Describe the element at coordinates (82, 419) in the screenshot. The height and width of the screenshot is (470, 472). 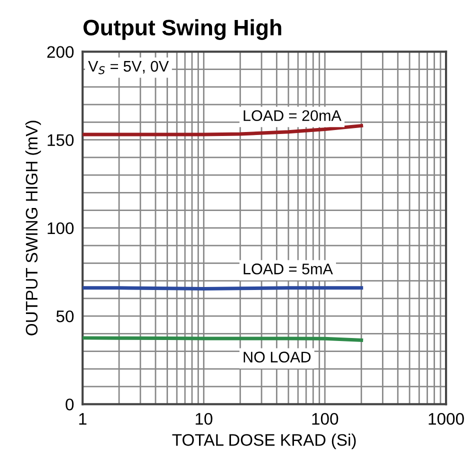
I see `x-tick-label: 1` at that location.